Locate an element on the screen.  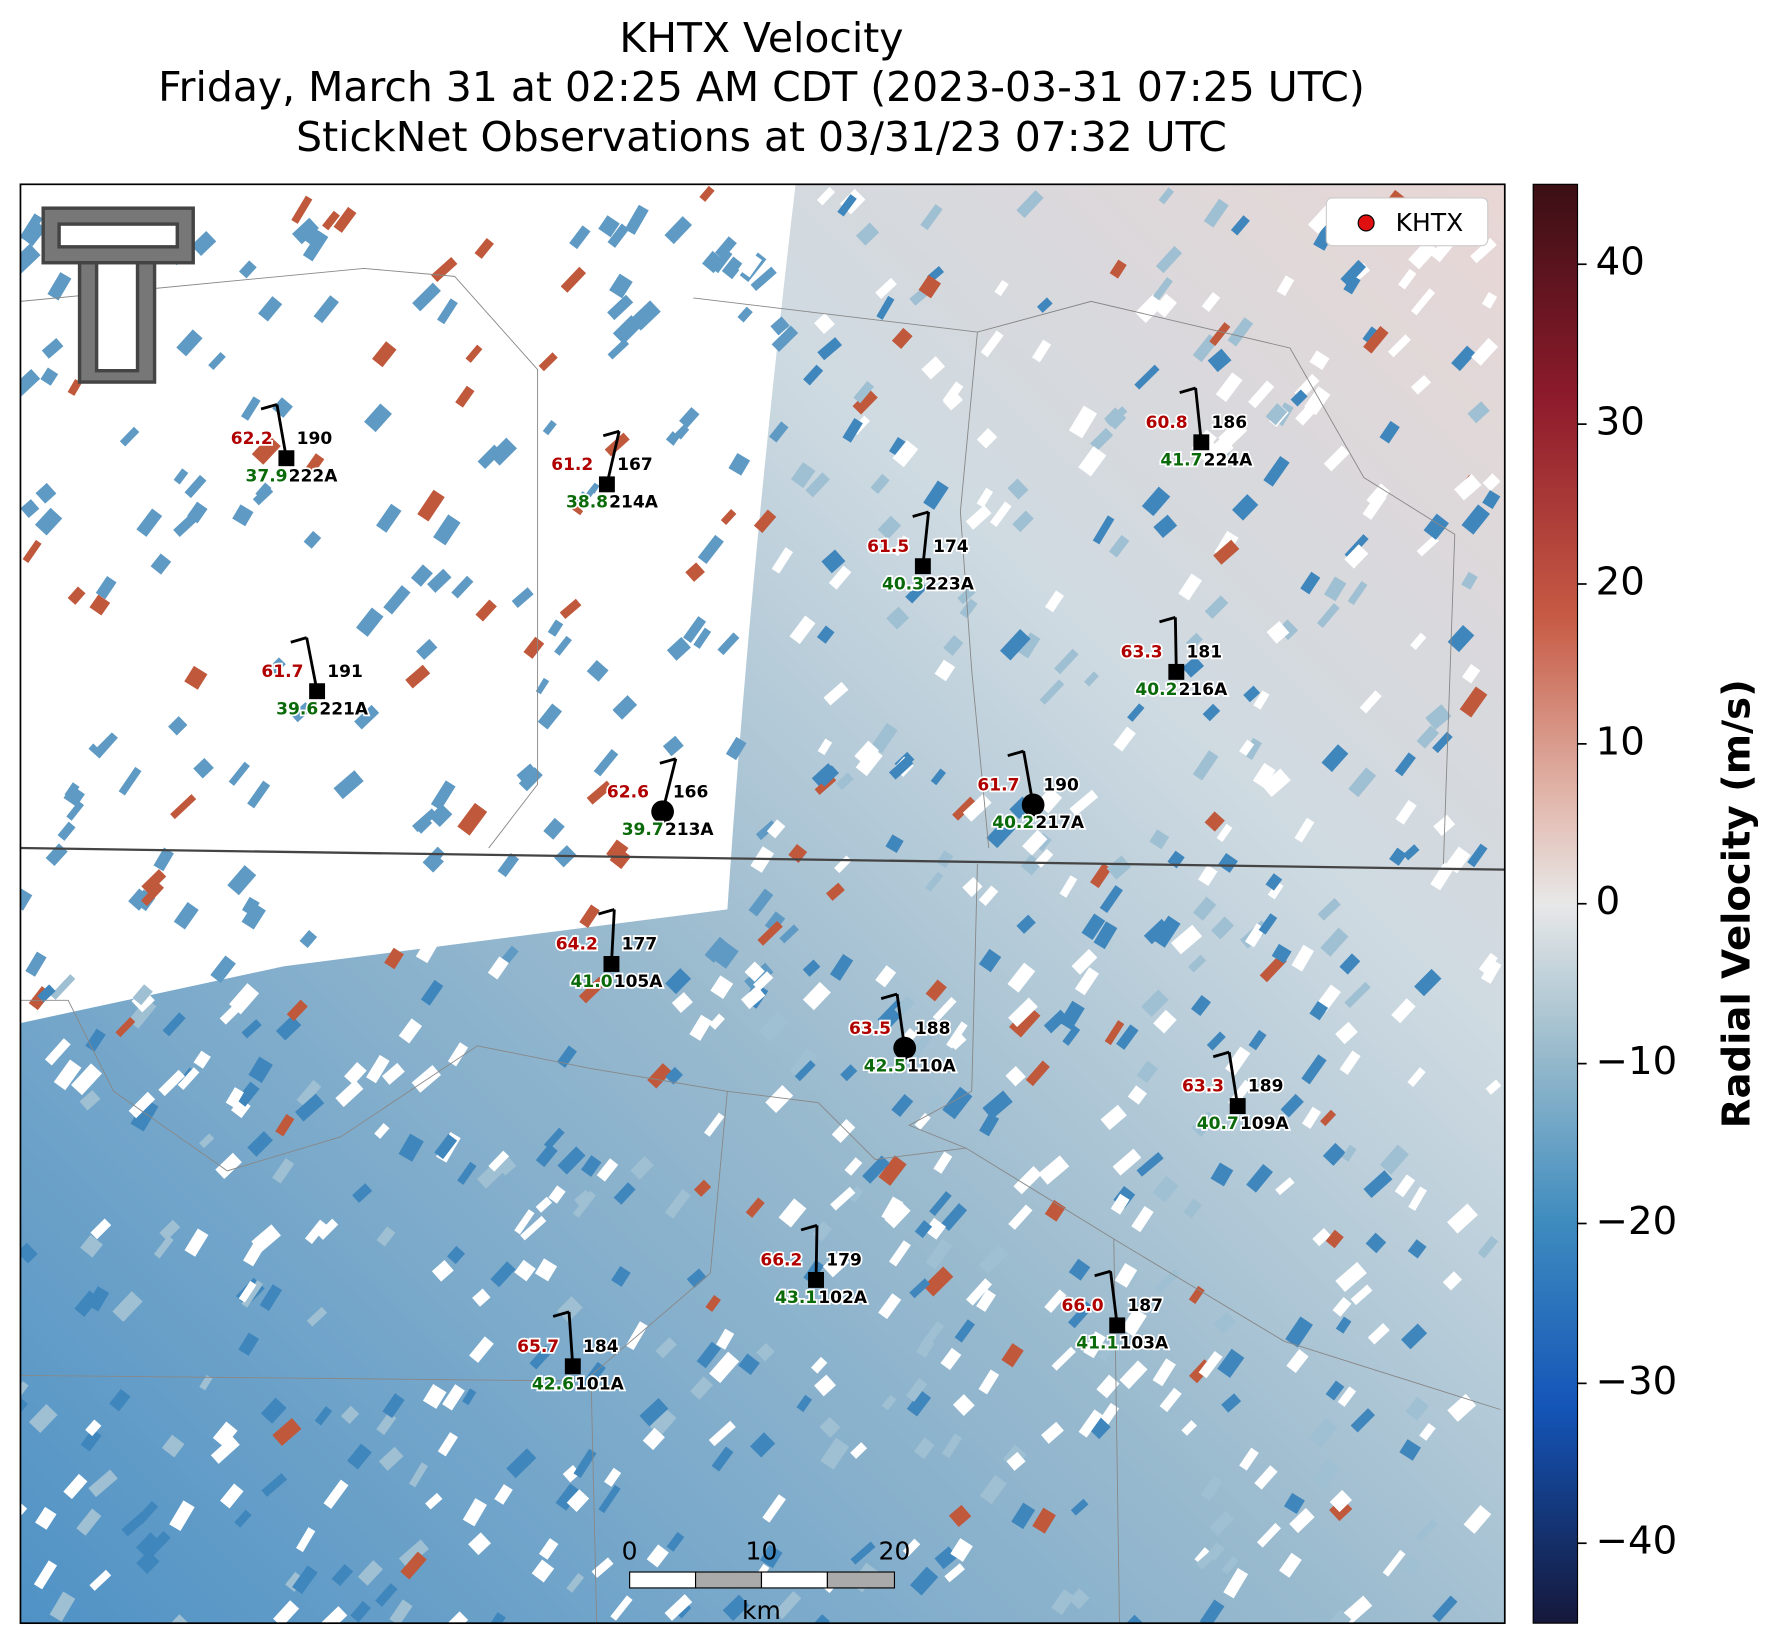
legend-label: KHTX is located at coordinates (1430, 222).